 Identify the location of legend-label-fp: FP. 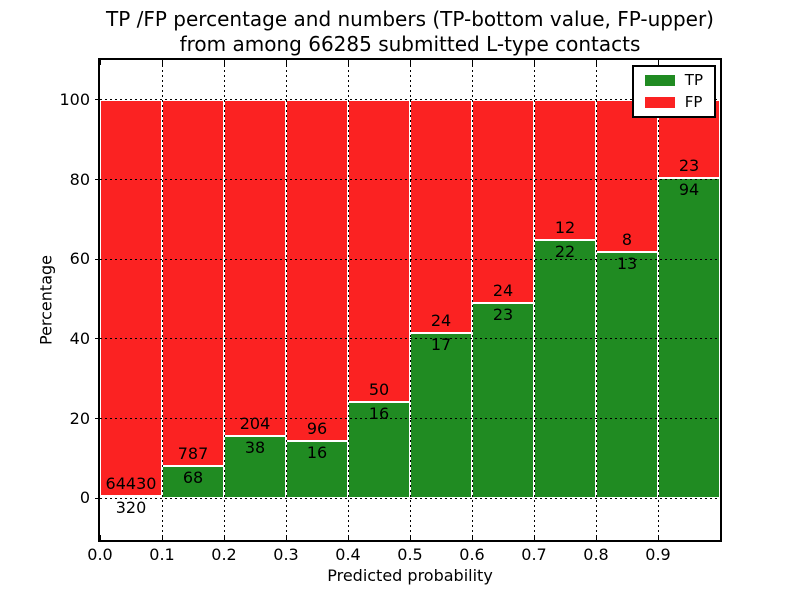
(693, 102).